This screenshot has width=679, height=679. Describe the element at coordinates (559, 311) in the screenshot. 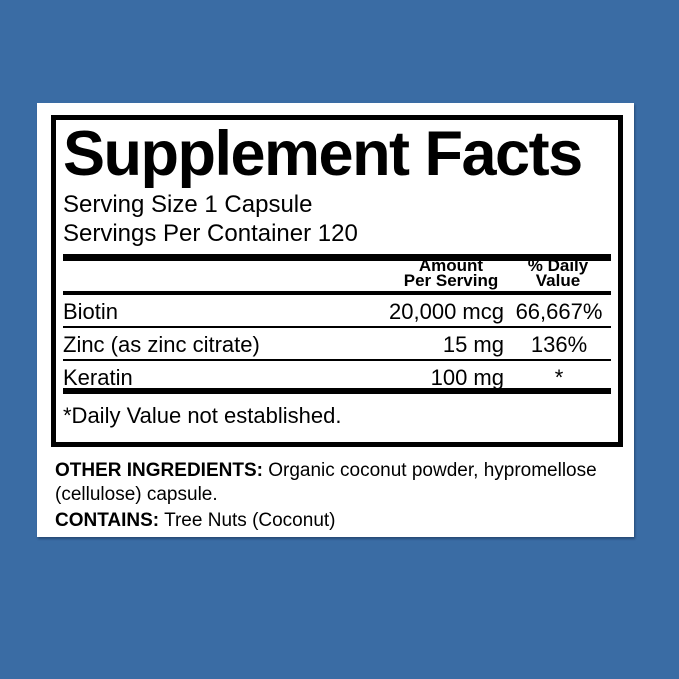

I see `nutrient-daily-value: 66,667%` at that location.